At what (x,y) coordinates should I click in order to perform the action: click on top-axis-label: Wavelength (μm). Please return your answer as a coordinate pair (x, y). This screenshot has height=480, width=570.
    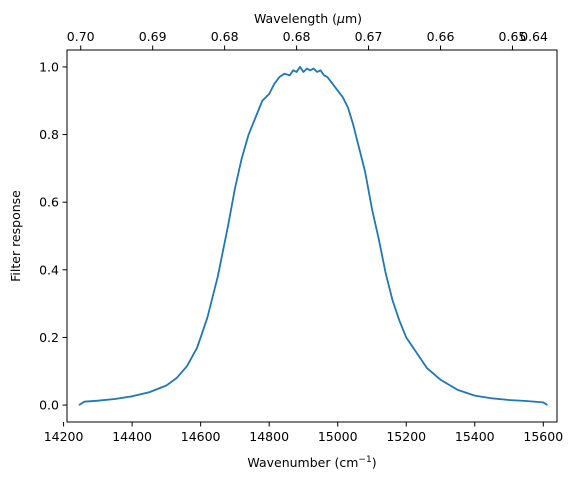
    Looking at the image, I should click on (308, 18).